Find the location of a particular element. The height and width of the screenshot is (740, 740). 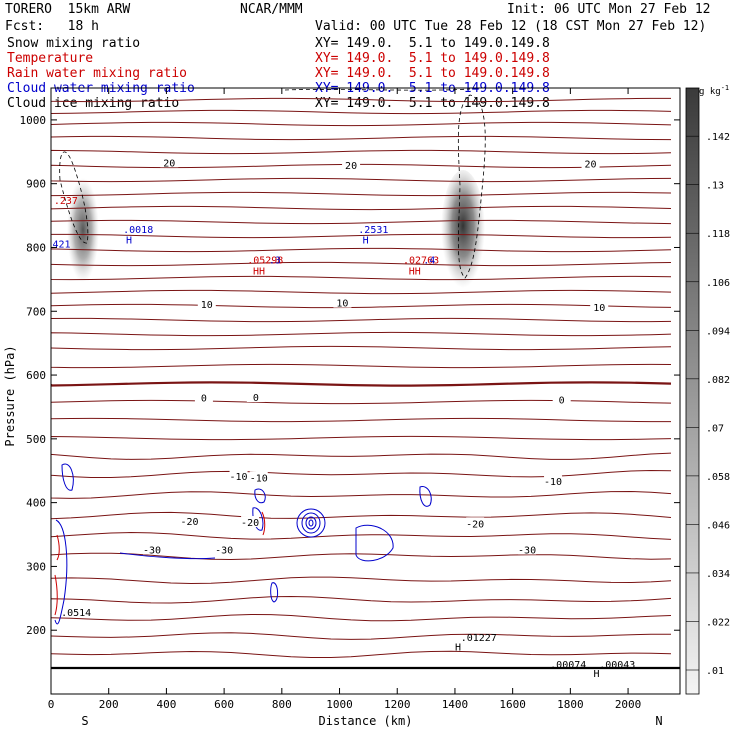

rain-contours is located at coordinates (160, 563).